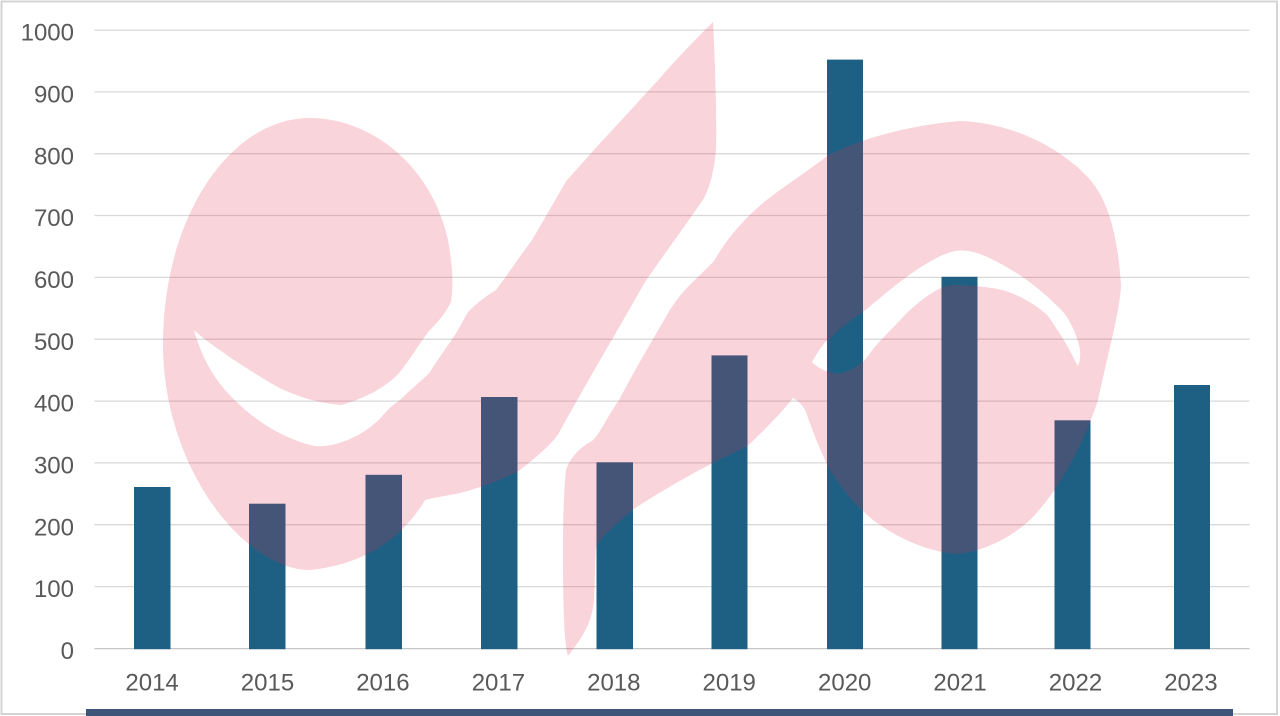  Describe the element at coordinates (54, 156) in the screenshot. I see `svg-text: 800` at that location.